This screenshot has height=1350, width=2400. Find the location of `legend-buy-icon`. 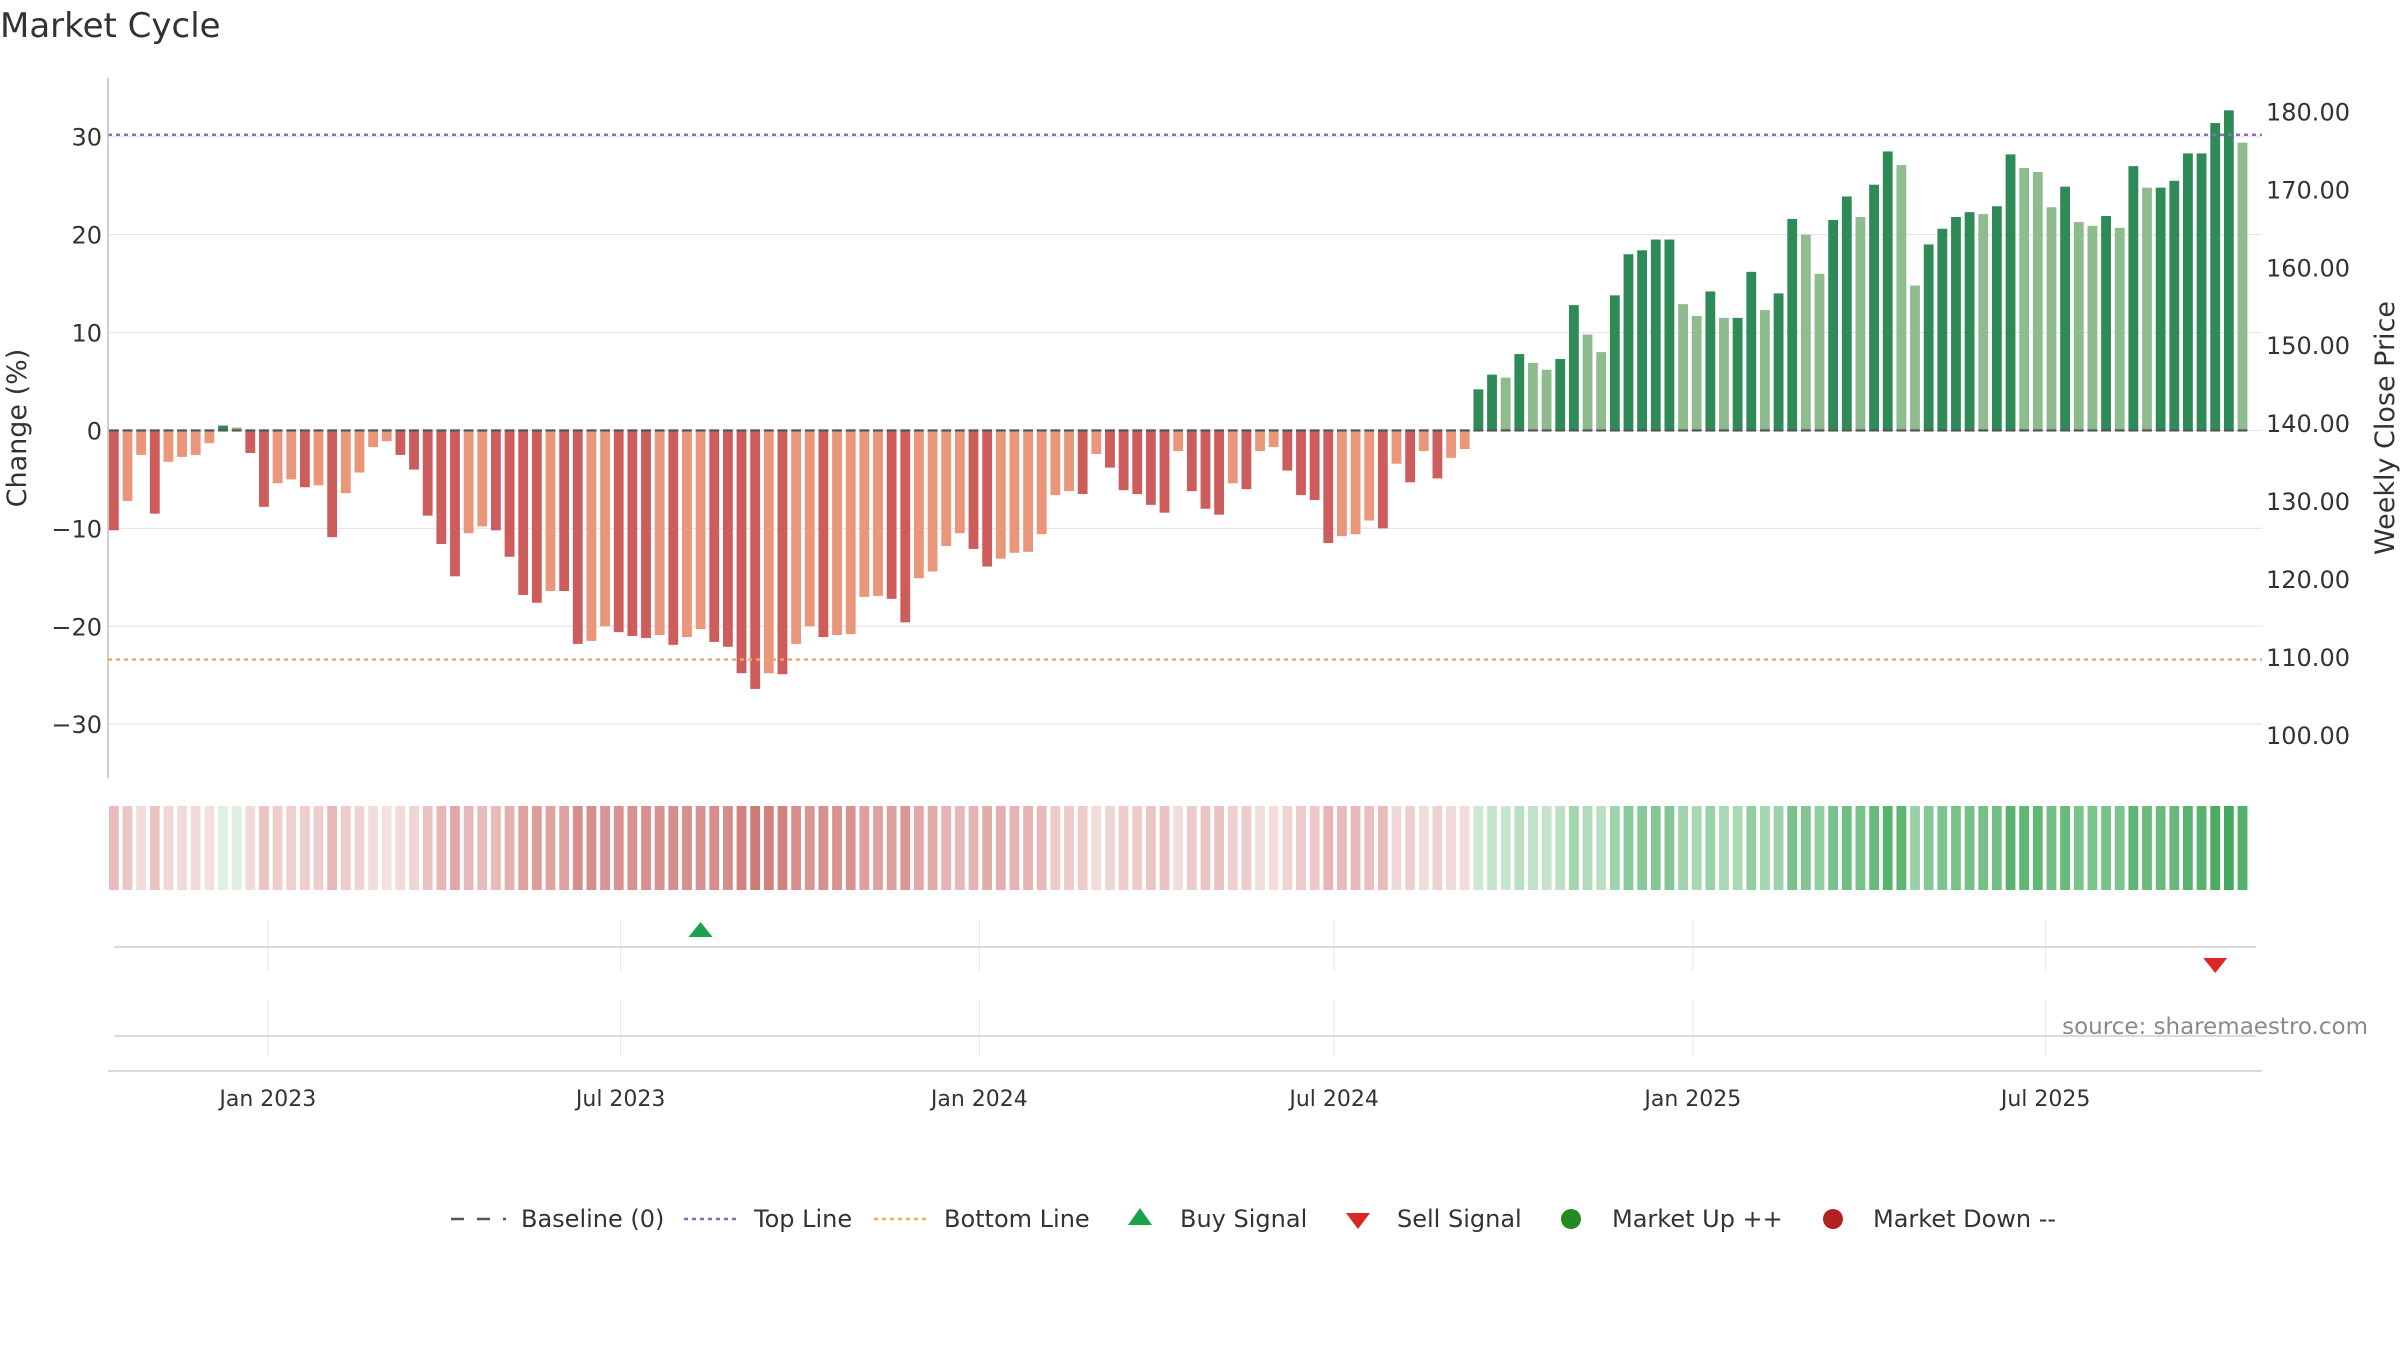

legend-buy-icon is located at coordinates (1140, 1216).